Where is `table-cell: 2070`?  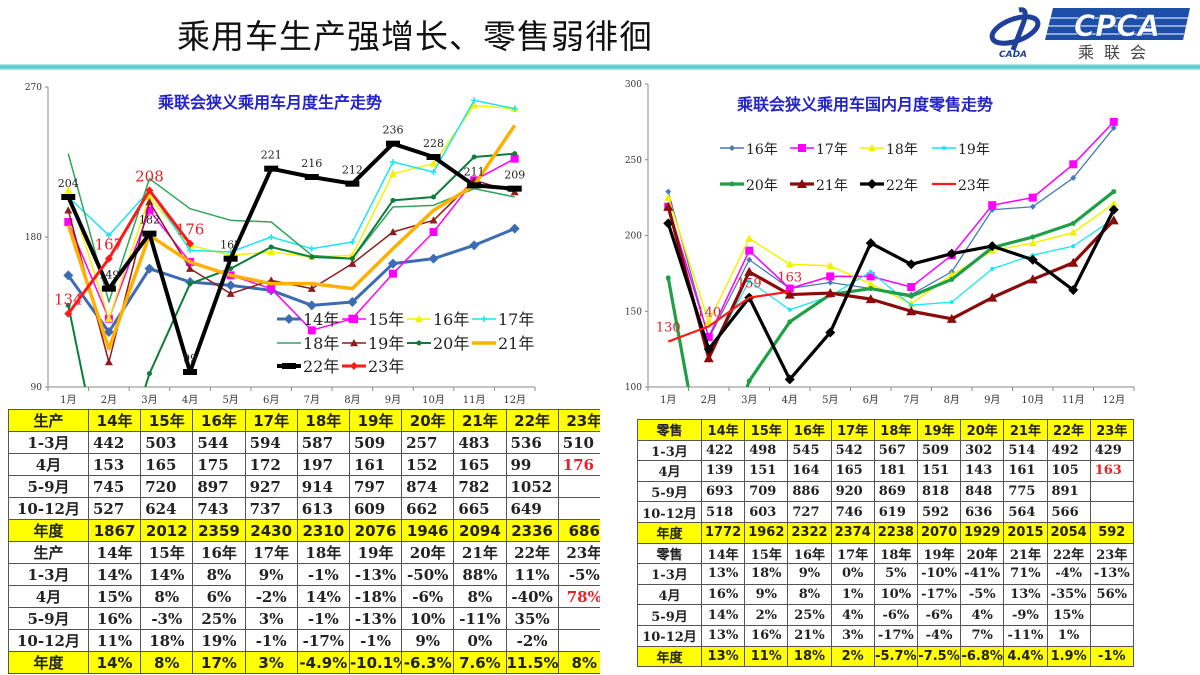 table-cell: 2070 is located at coordinates (939, 532).